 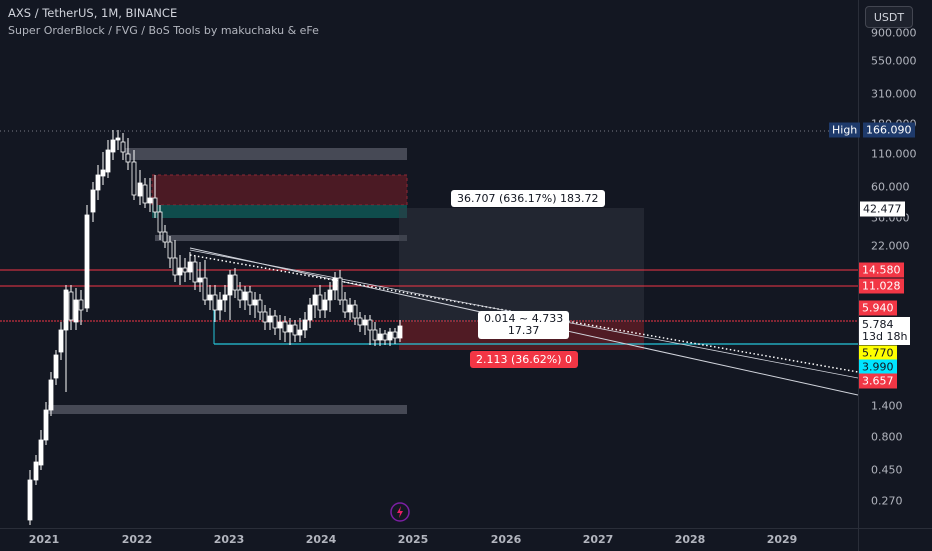 What do you see at coordinates (894, 33) in the screenshot?
I see `price-tick: 900.000` at bounding box center [894, 33].